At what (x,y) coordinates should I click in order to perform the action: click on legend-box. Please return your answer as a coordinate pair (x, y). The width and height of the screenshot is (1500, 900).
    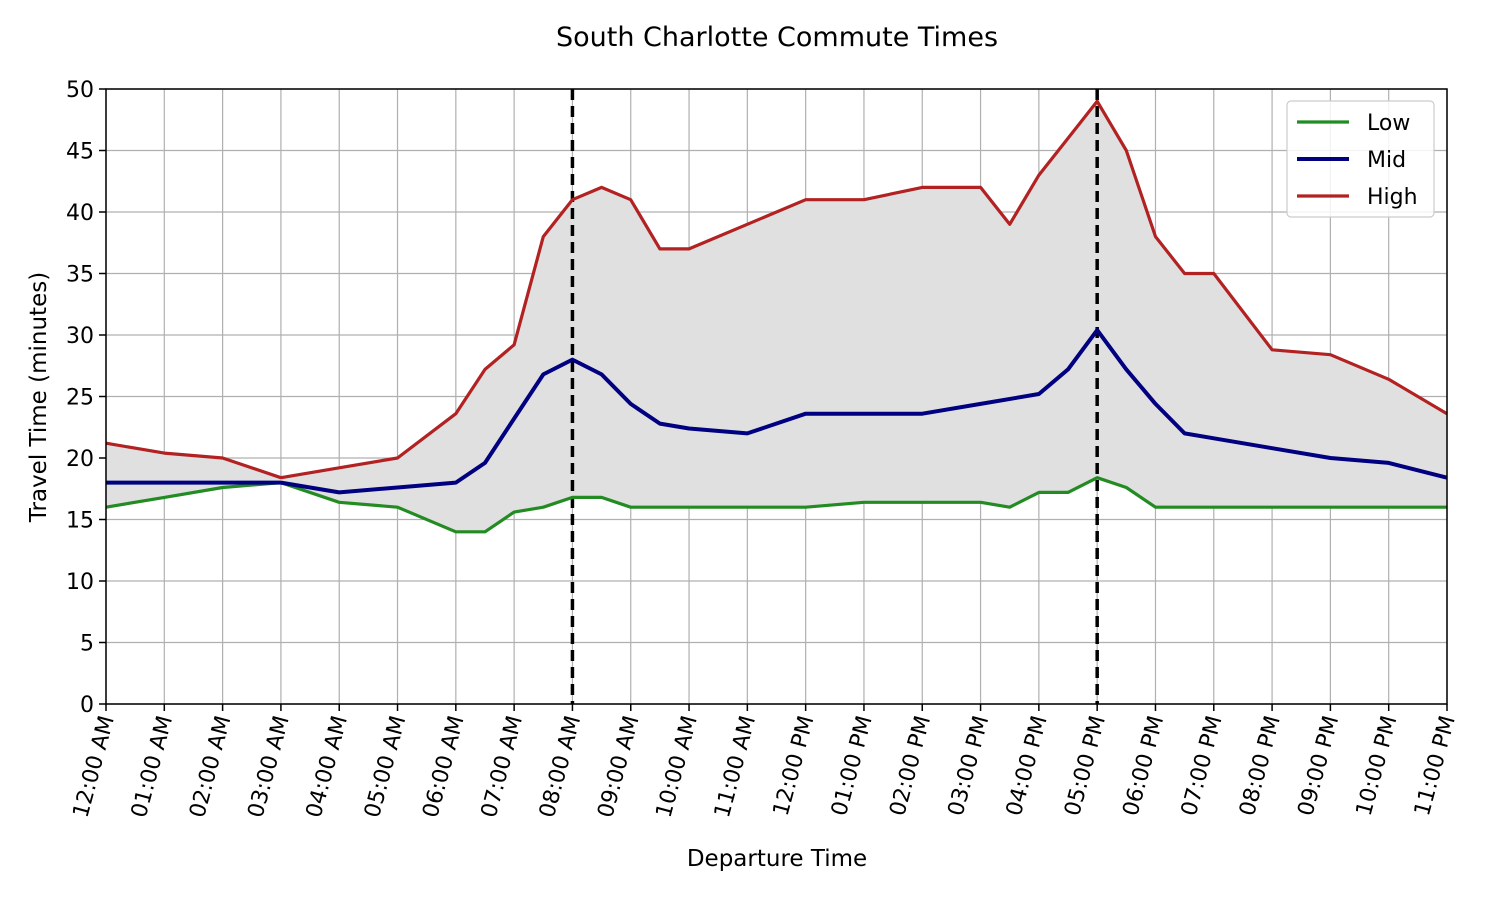
    Looking at the image, I should click on (1360, 159).